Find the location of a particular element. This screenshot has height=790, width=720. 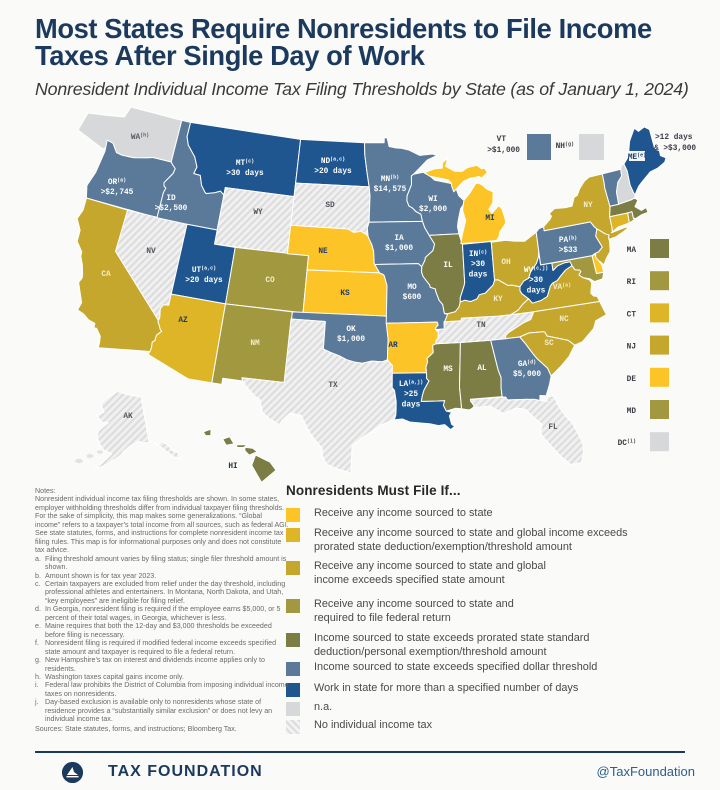

svg-text: NM is located at coordinates (255, 344).